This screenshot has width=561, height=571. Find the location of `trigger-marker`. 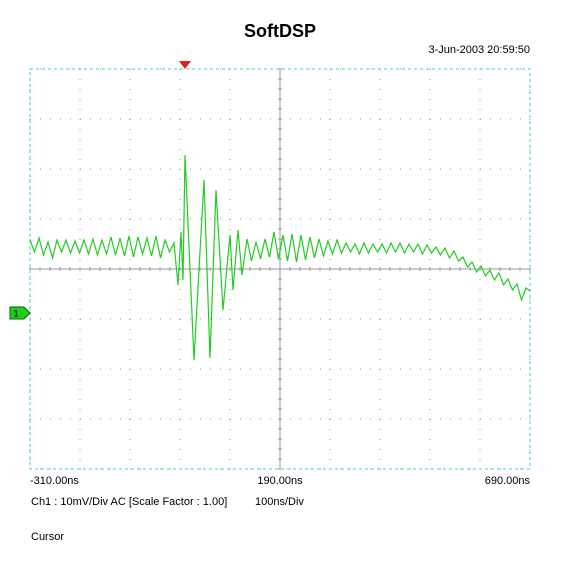

trigger-marker is located at coordinates (185, 65).